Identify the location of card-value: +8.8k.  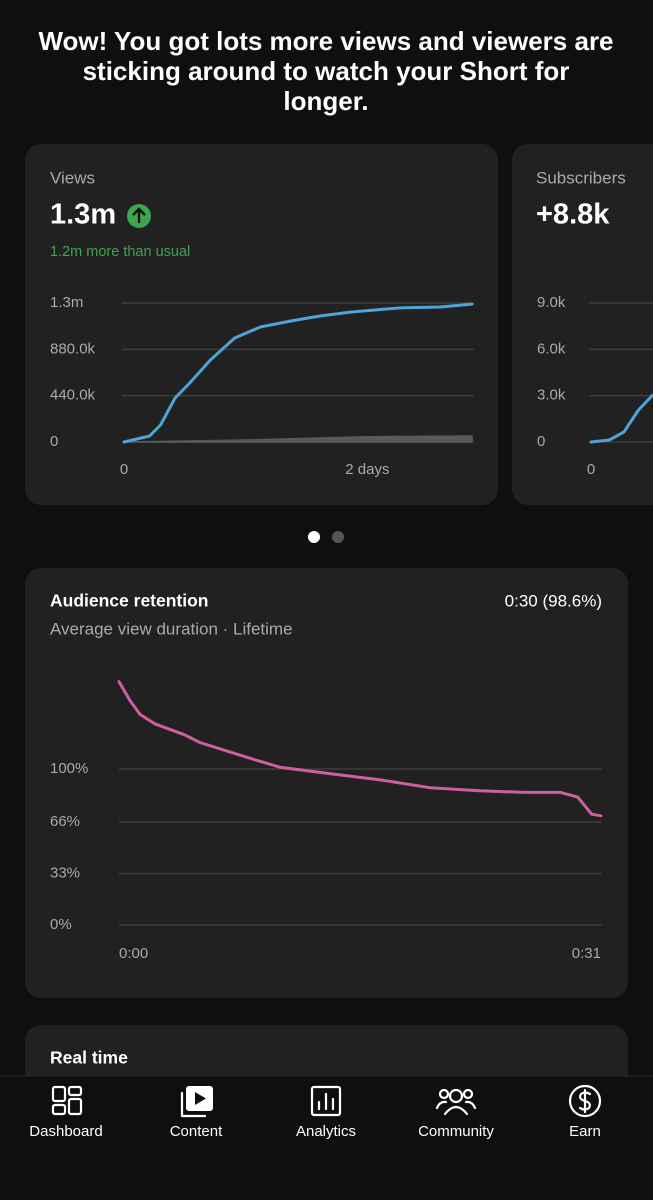
(573, 215).